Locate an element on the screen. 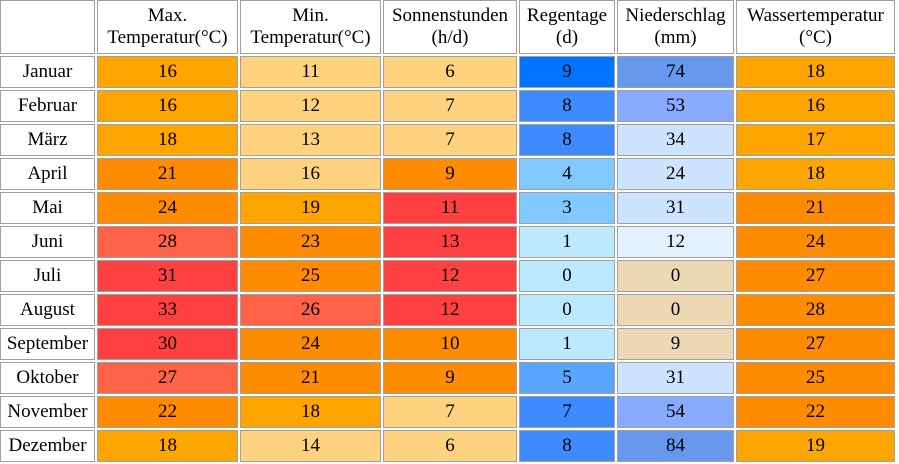 The width and height of the screenshot is (899, 464). col-header-min-temp: Min. Temperatur(°C) is located at coordinates (310, 27).